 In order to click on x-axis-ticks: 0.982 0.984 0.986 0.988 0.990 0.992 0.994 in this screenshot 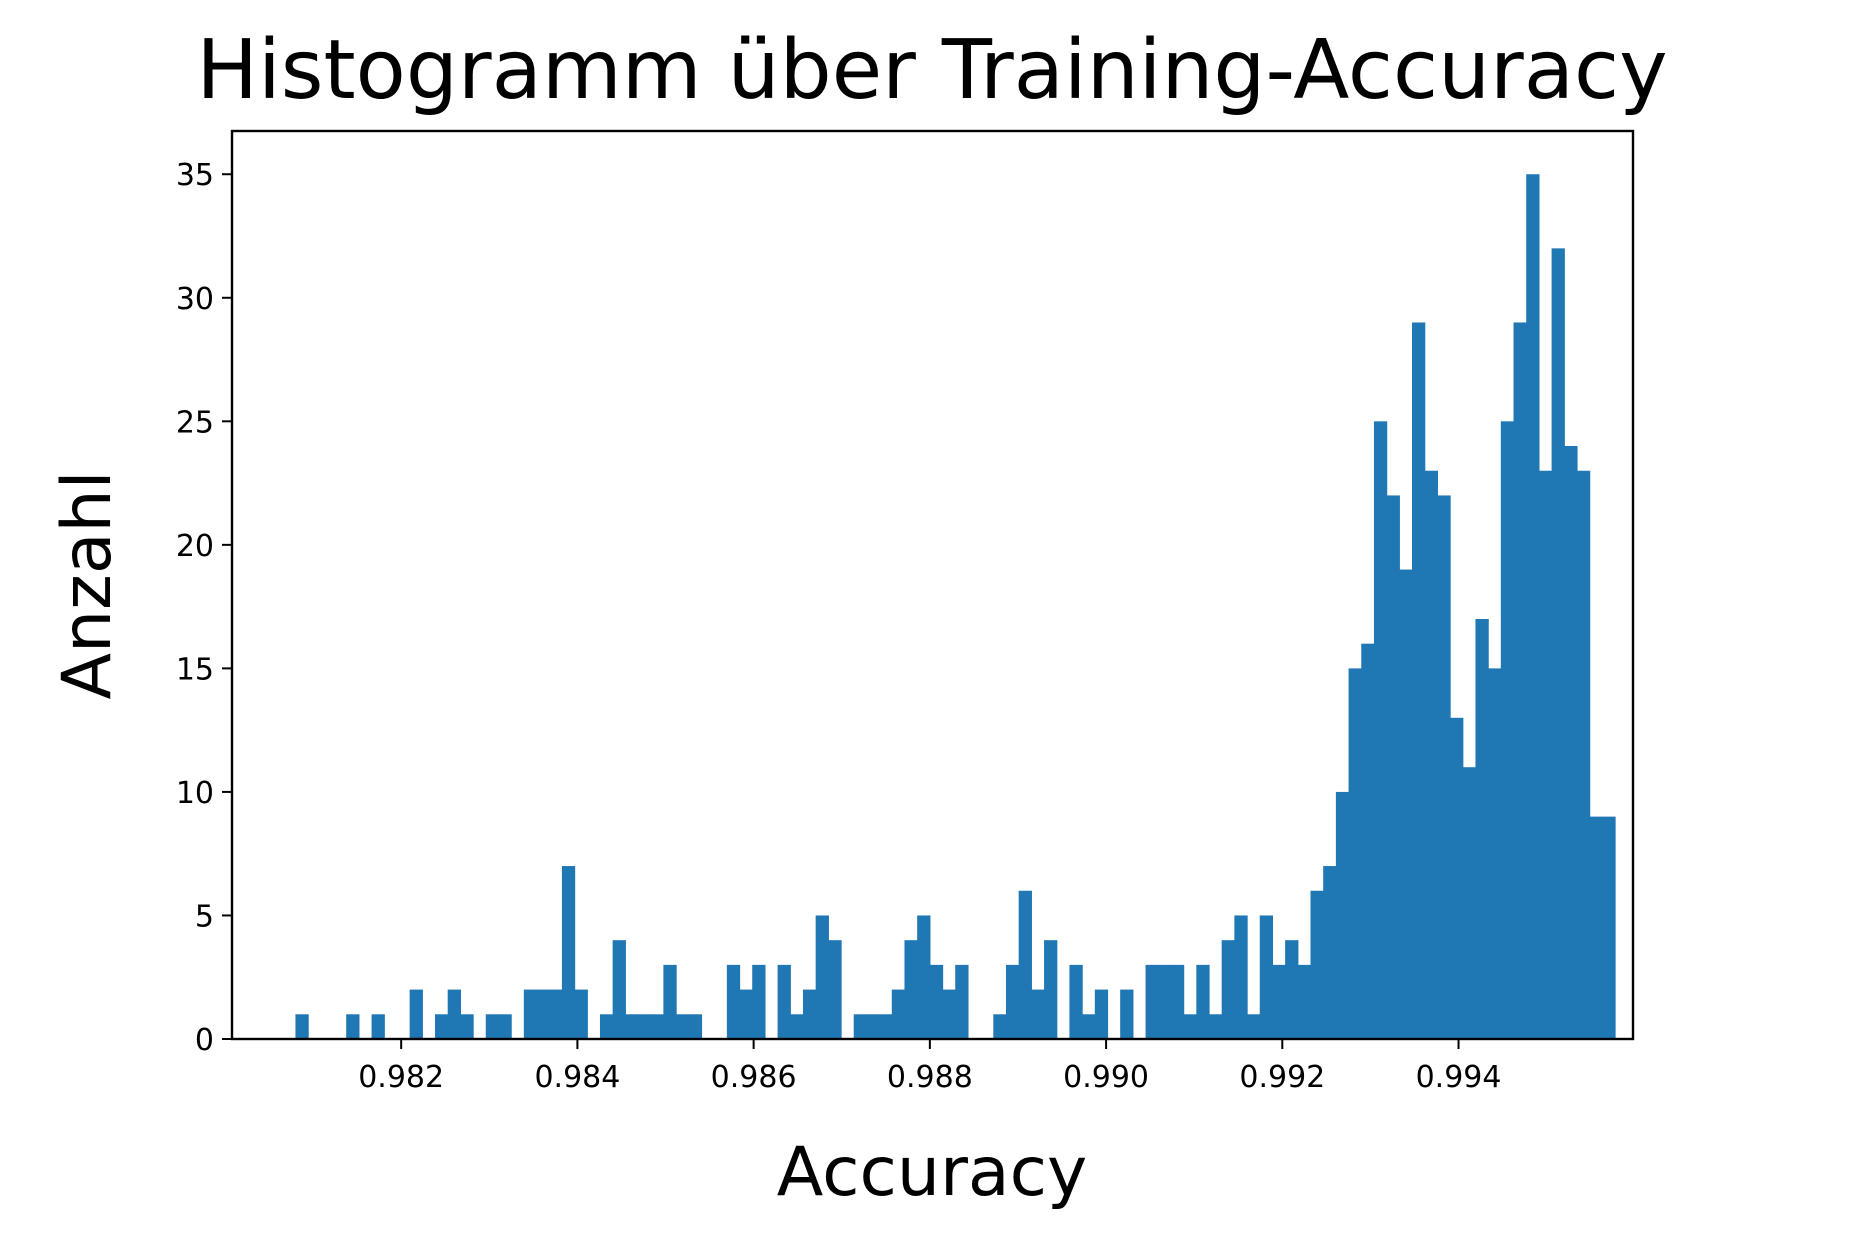, I will do `click(929, 1067)`.